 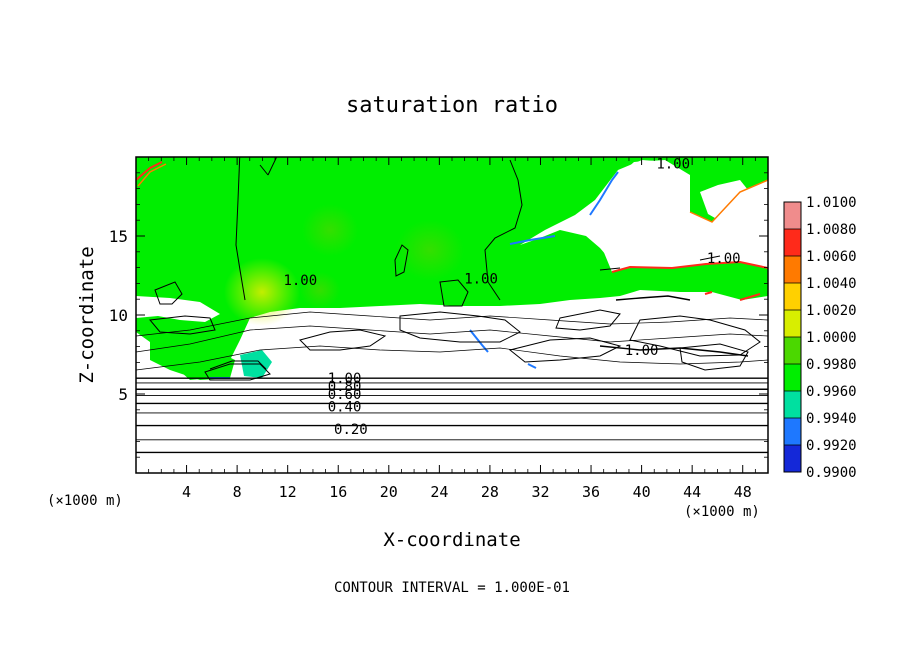 I want to click on colorbar-label: 1.0020, so click(x=831, y=311).